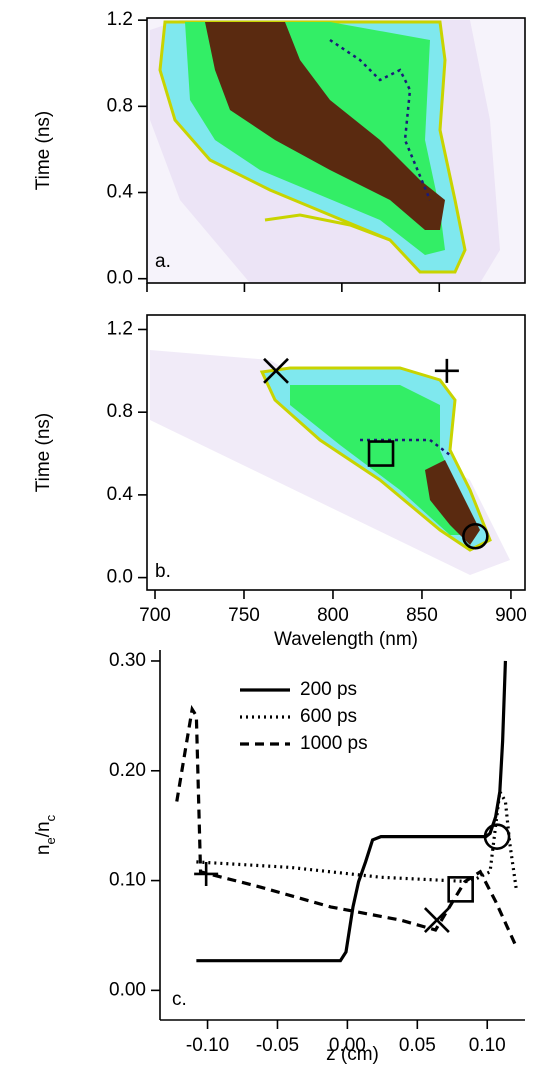  What do you see at coordinates (487, 1045) in the screenshot?
I see `x-tick-label: 0.10` at bounding box center [487, 1045].